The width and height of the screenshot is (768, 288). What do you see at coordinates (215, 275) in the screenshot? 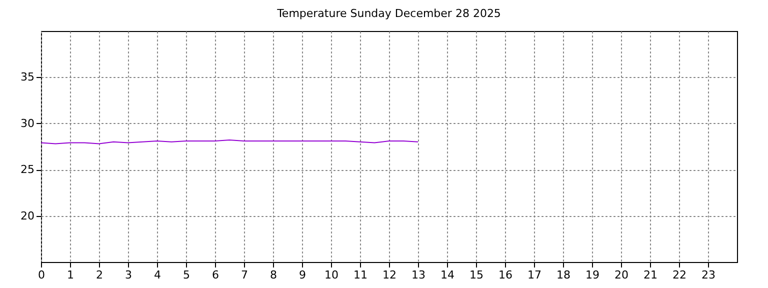
I see `x-tick-label: 6` at bounding box center [215, 275].